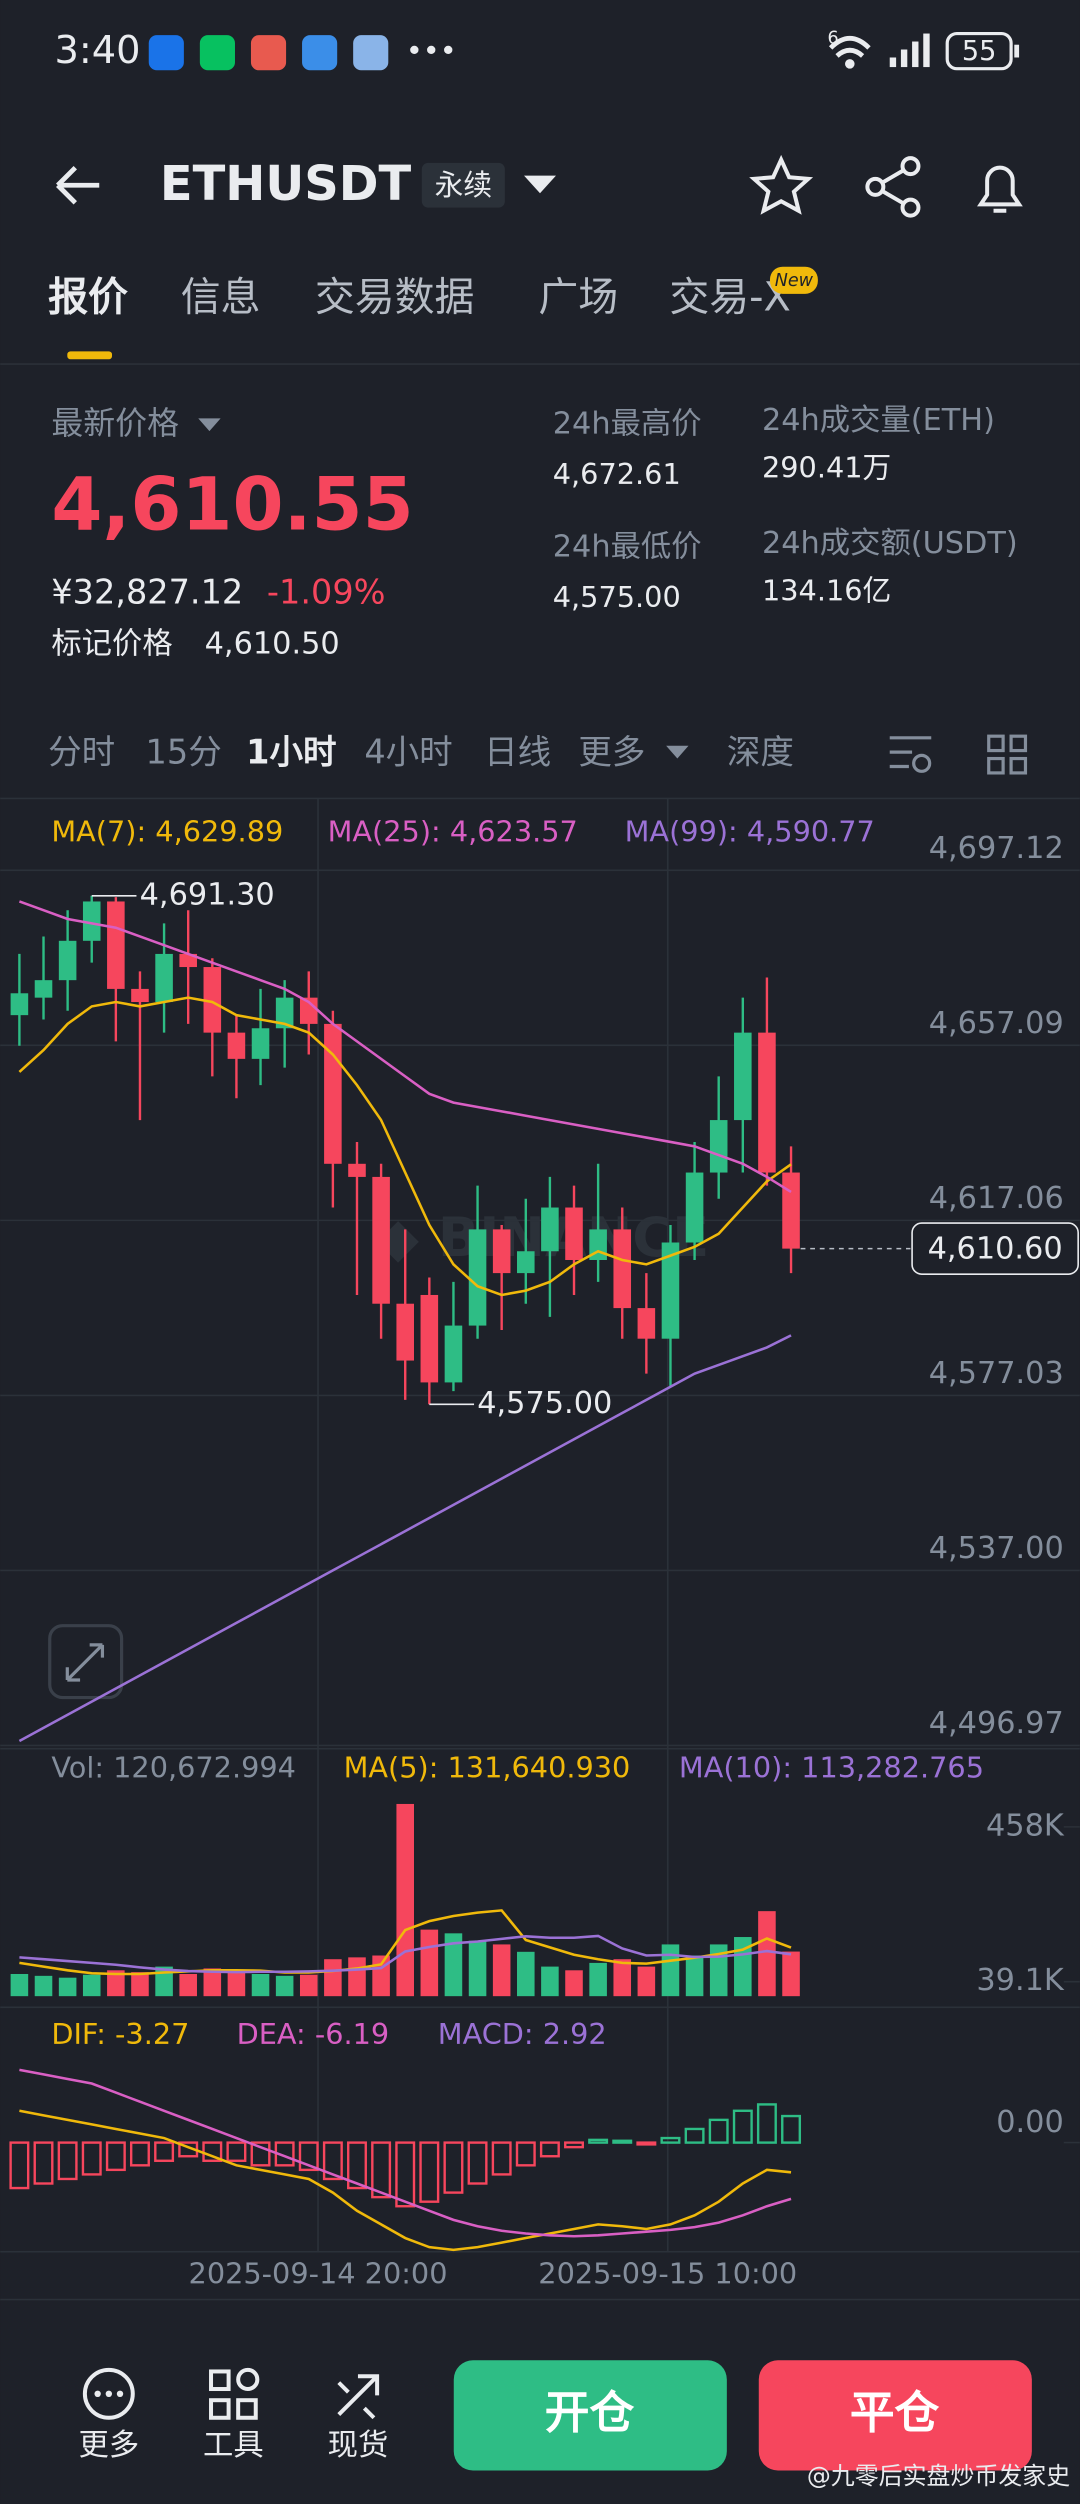 This screenshot has height=2504, width=1080. I want to click on volume-label: 24h成交量(ETH), so click(878, 420).